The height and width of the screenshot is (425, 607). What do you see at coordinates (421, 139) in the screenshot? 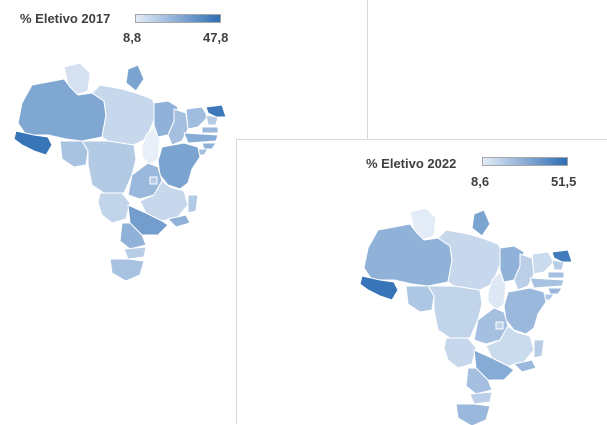
I see `divider-horizontal` at bounding box center [421, 139].